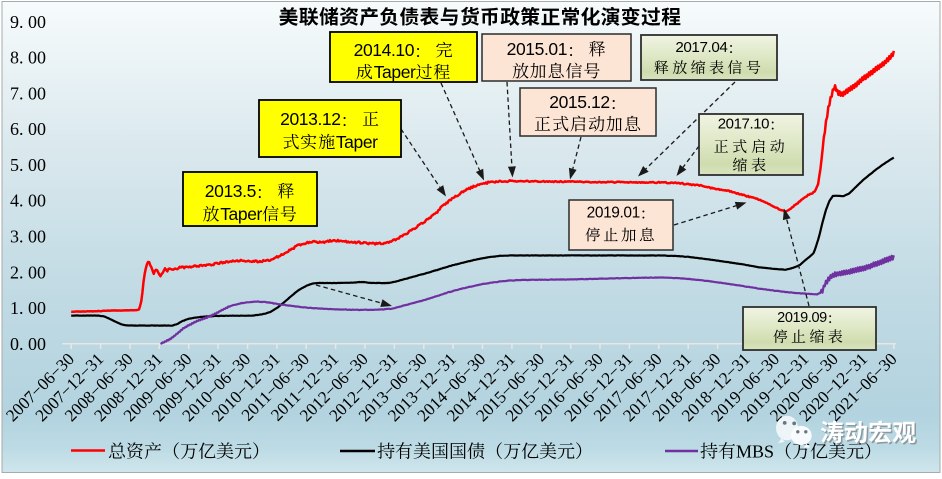  I want to click on svg-text: 9. 00, so click(28, 22).